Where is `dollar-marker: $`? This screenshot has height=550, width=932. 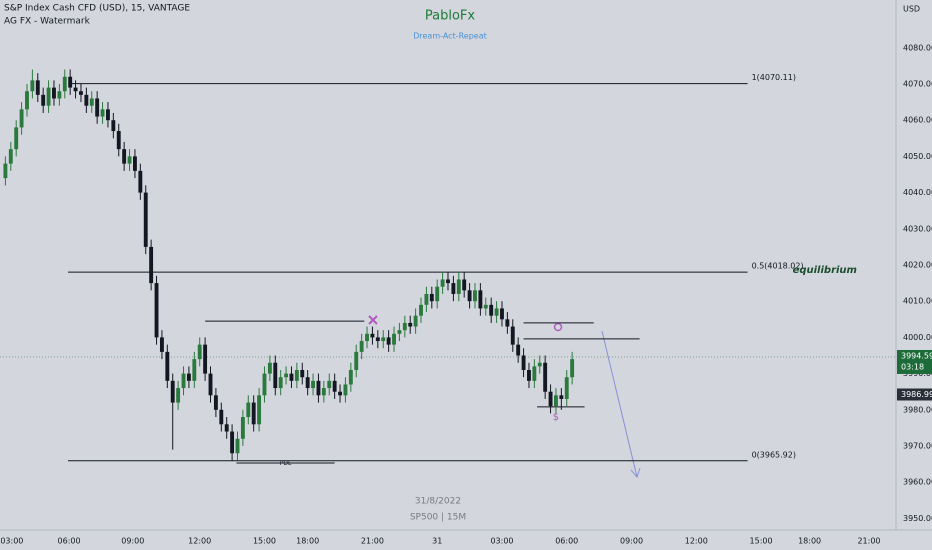
dollar-marker: $ is located at coordinates (556, 417).